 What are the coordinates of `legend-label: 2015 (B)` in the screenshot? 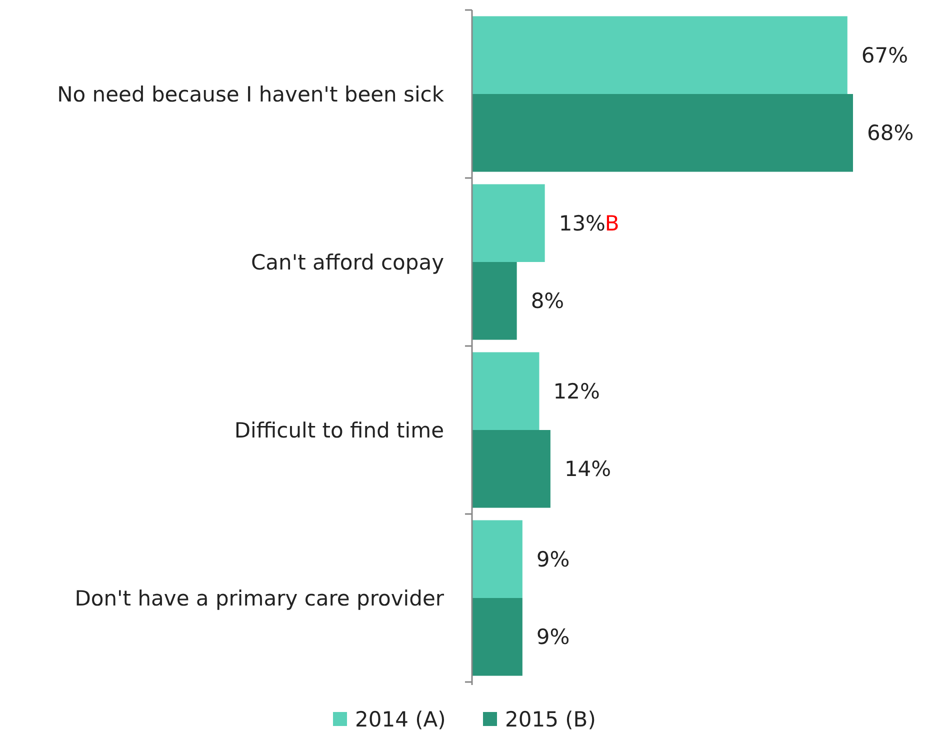 It's located at (550, 719).